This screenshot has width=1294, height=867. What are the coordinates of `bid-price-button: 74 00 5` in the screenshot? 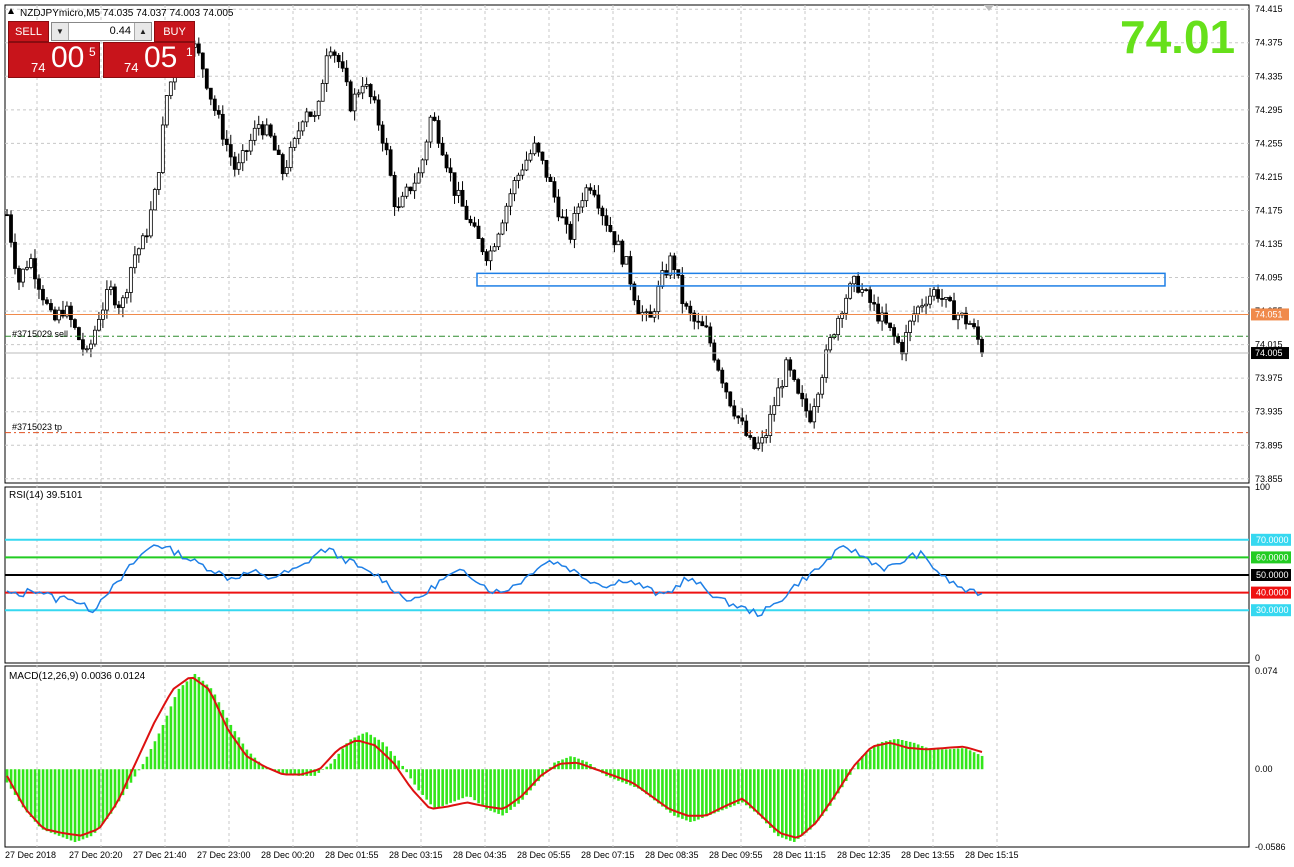 It's located at (54, 59).